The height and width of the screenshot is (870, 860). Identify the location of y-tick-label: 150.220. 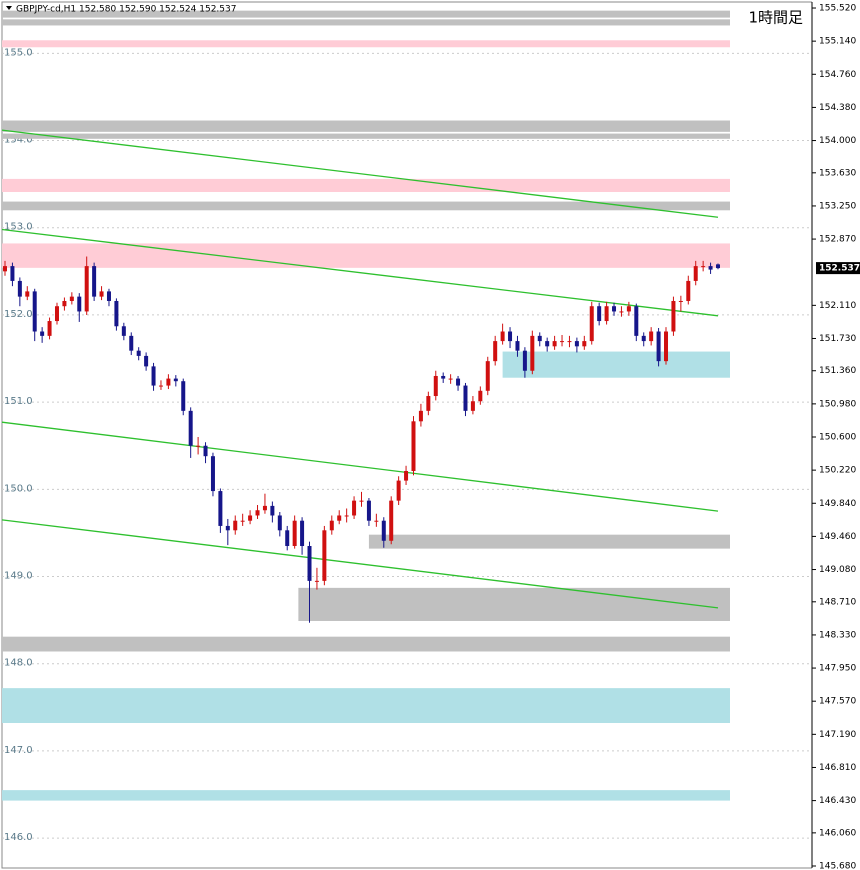
(837, 471).